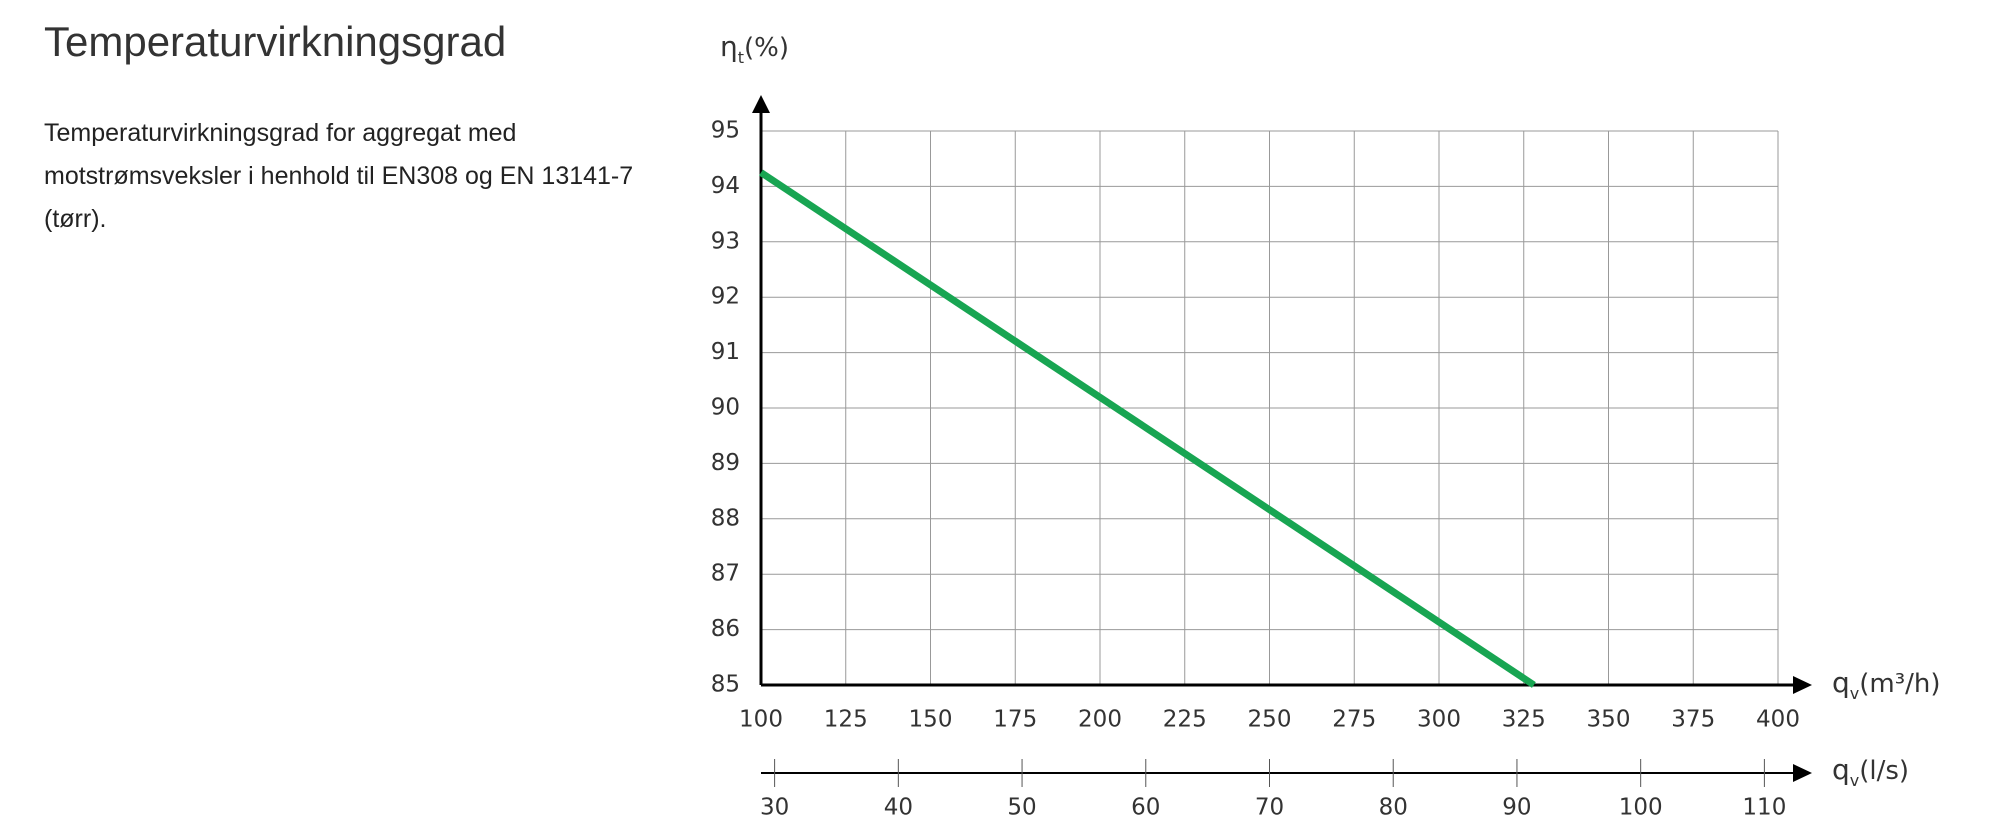 Image resolution: width=2000 pixels, height=839 pixels. What do you see at coordinates (898, 808) in the screenshot?
I see `x2-tick-label: 40` at bounding box center [898, 808].